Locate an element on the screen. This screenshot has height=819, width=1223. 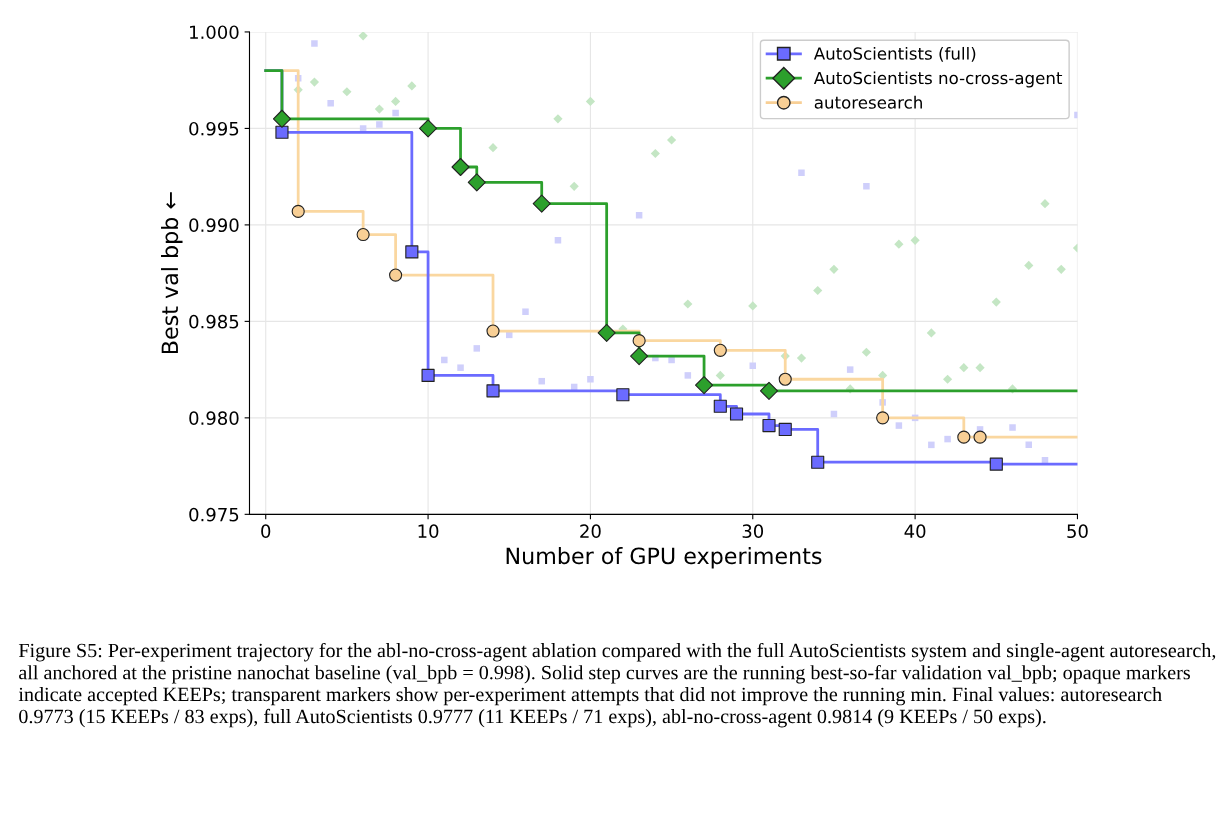
y-tick-label: 1.000 is located at coordinates (214, 32).